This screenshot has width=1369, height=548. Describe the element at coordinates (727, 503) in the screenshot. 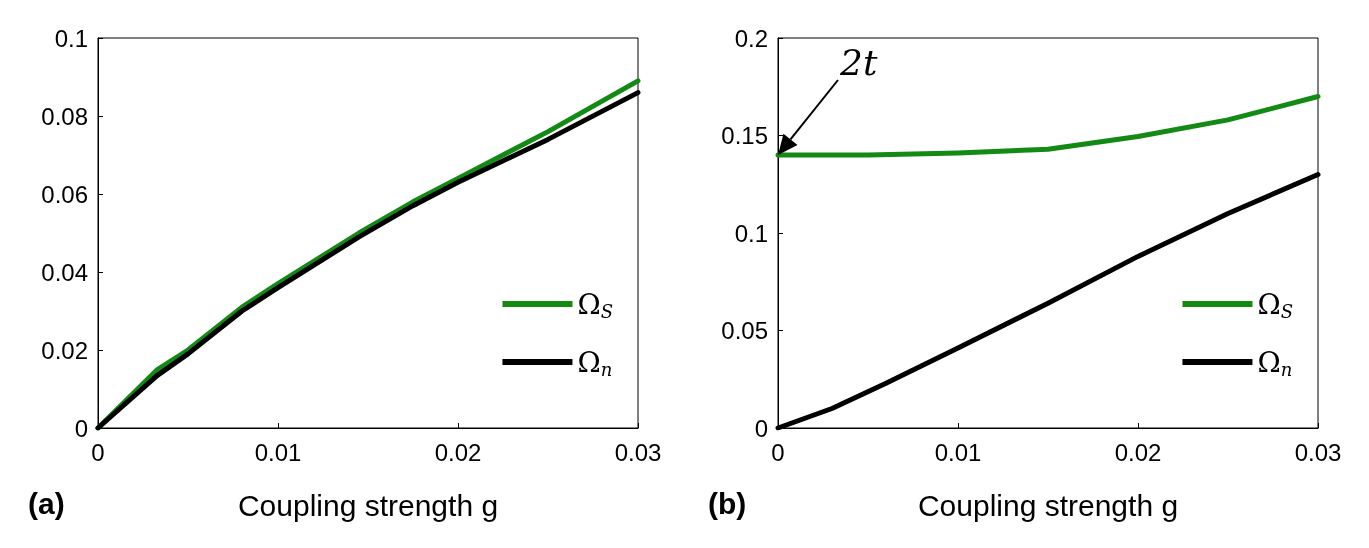

I see `text: (b)` at that location.